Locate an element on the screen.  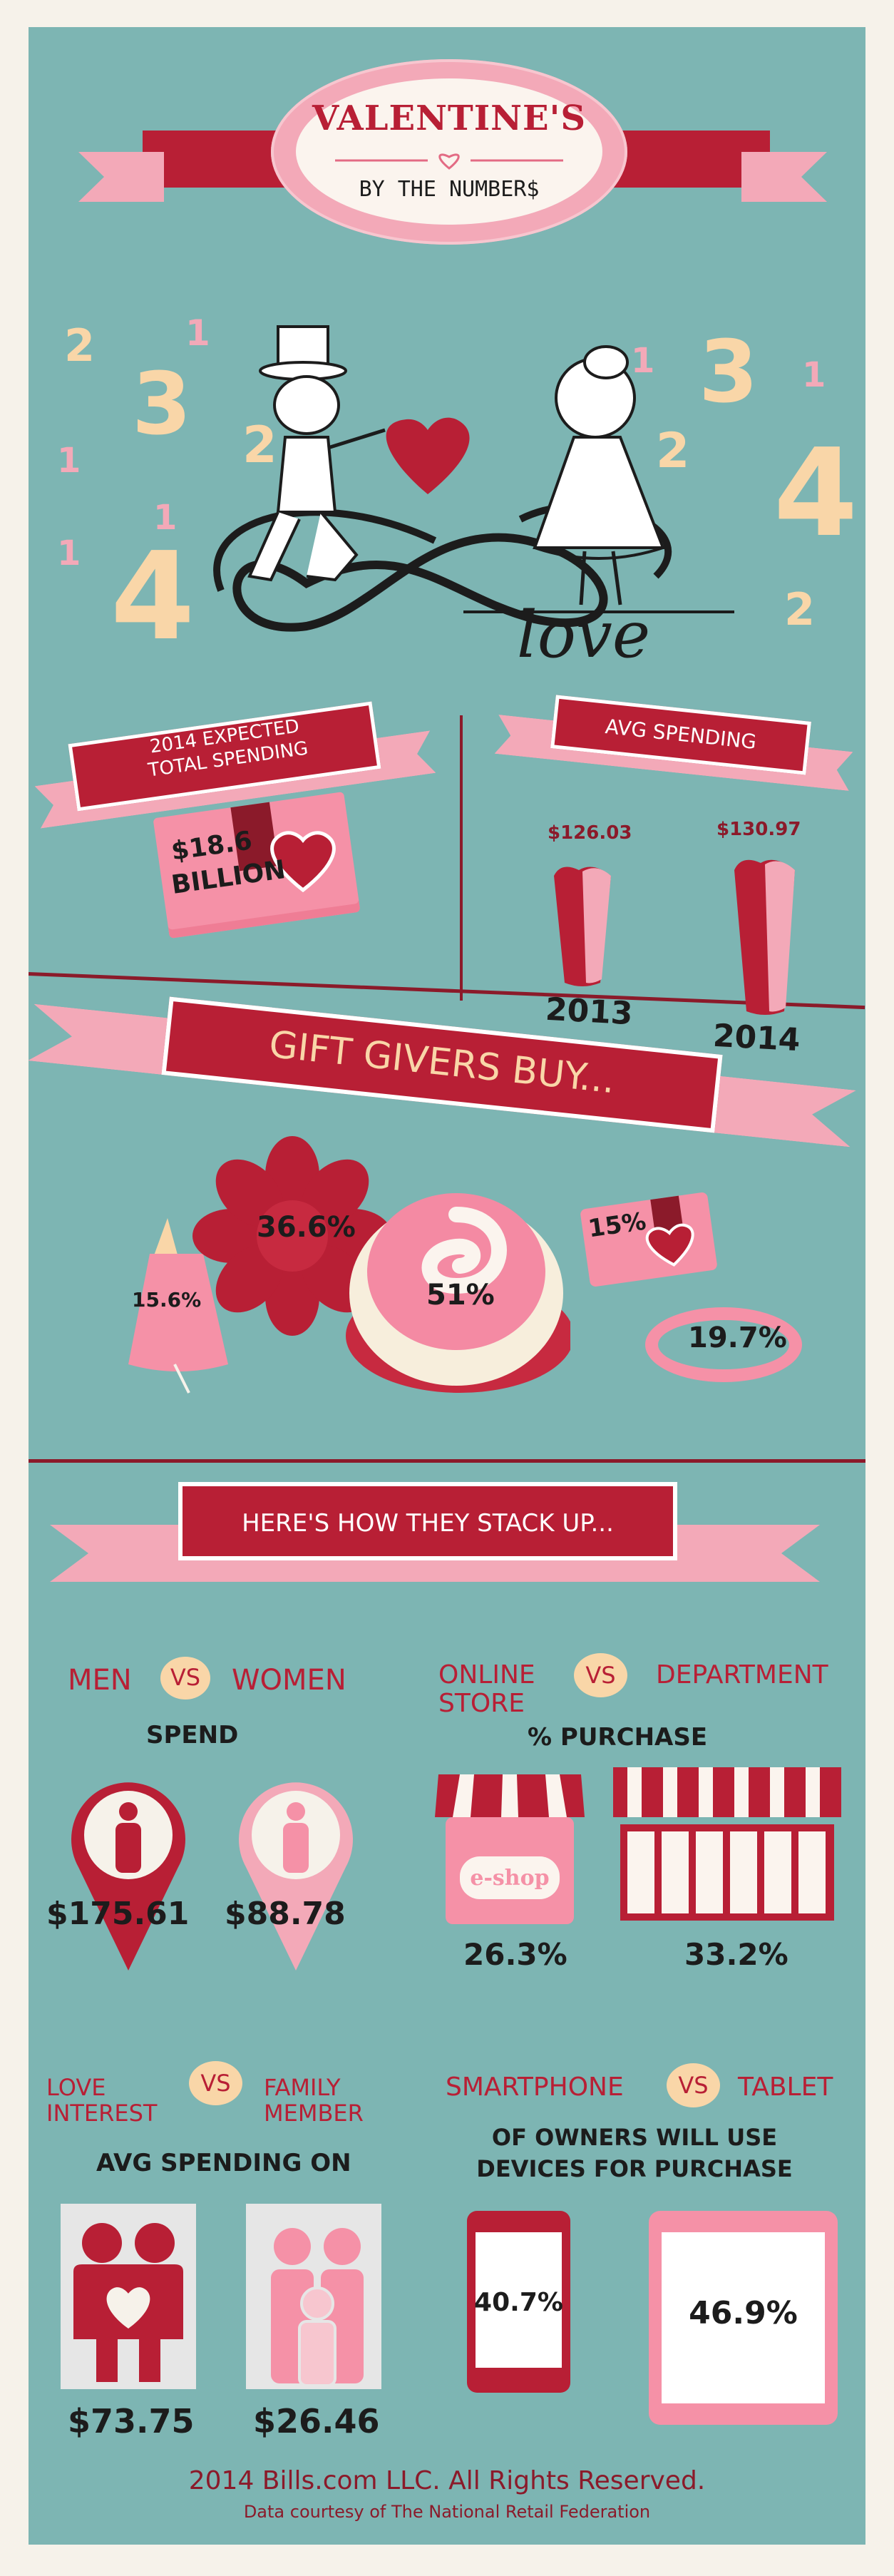
owners-caption-line2: DEVICES FOR PURCHASE is located at coordinates (634, 2168).